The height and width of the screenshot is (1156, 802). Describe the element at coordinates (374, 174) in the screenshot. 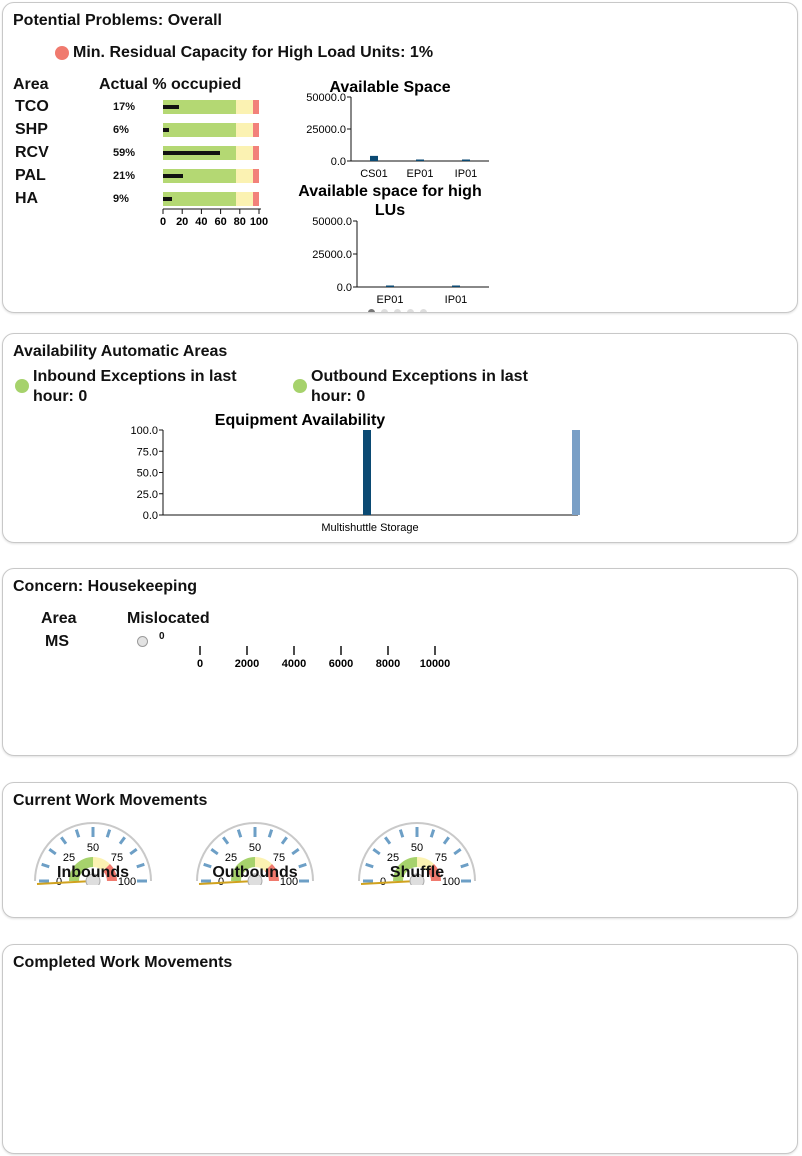

I see `x-tick-label: CS01` at that location.